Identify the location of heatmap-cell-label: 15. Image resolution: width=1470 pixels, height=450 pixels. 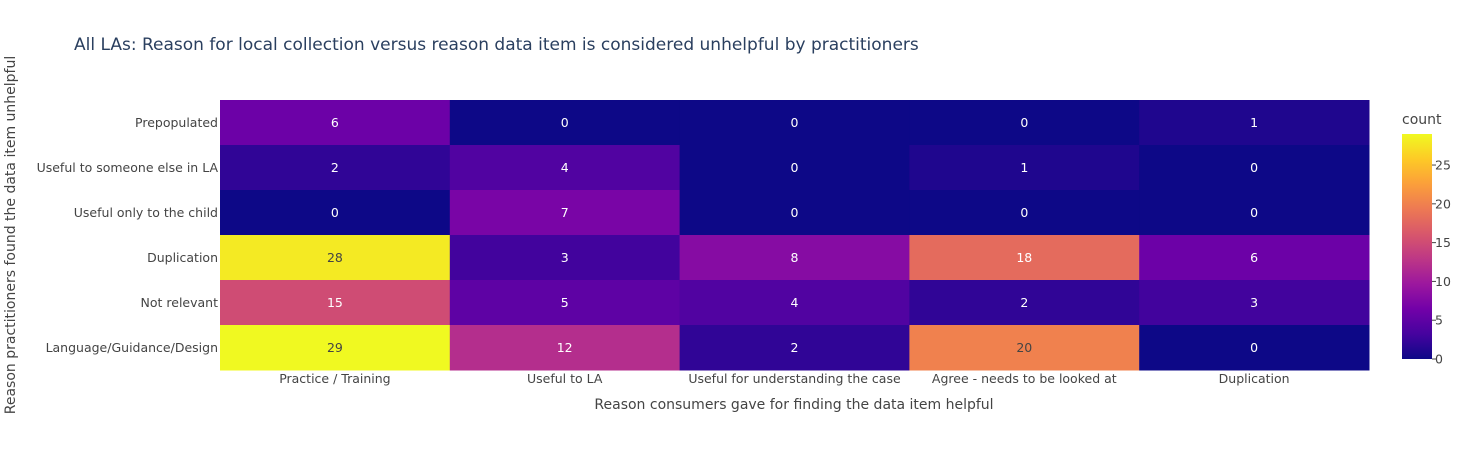
(335, 302).